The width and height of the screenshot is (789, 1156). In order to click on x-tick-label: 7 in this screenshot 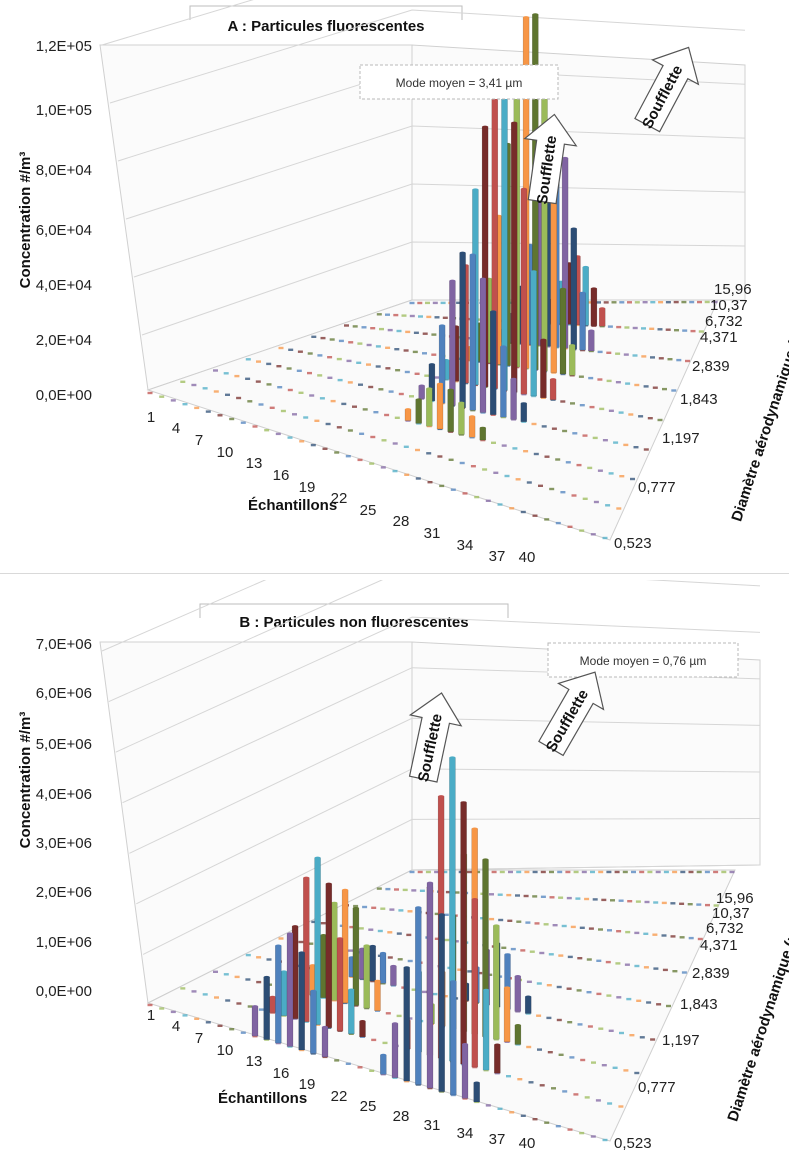, I will do `click(199, 1038)`.